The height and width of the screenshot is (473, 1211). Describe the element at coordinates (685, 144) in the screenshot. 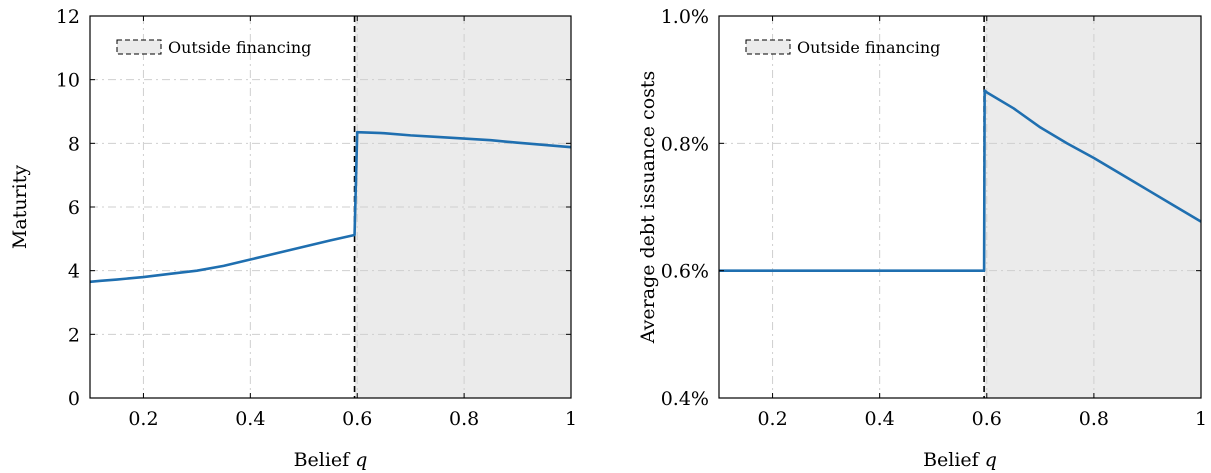

I see `y-tick-label: 0.8%` at that location.